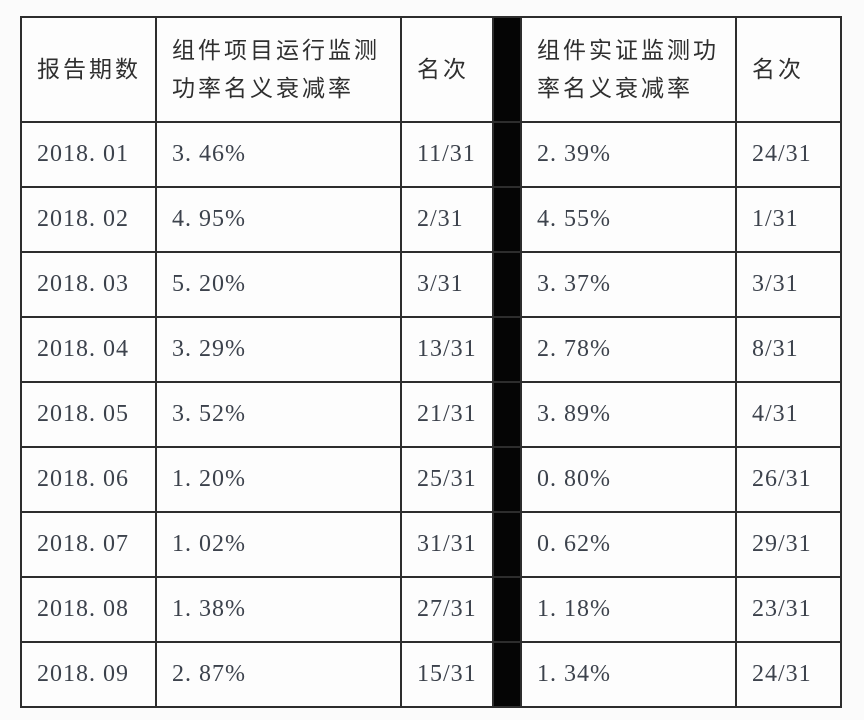  What do you see at coordinates (447, 414) in the screenshot?
I see `cell-project-rank: 21/31` at bounding box center [447, 414].